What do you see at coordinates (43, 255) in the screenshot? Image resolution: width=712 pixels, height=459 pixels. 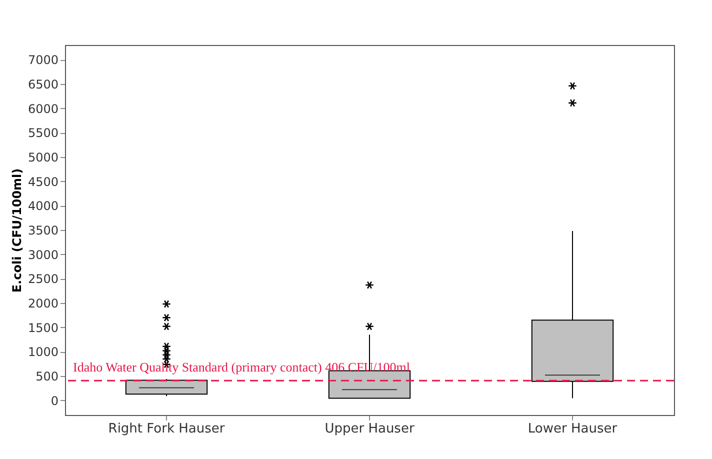 I see `y-tick-label: 3000` at bounding box center [43, 255].